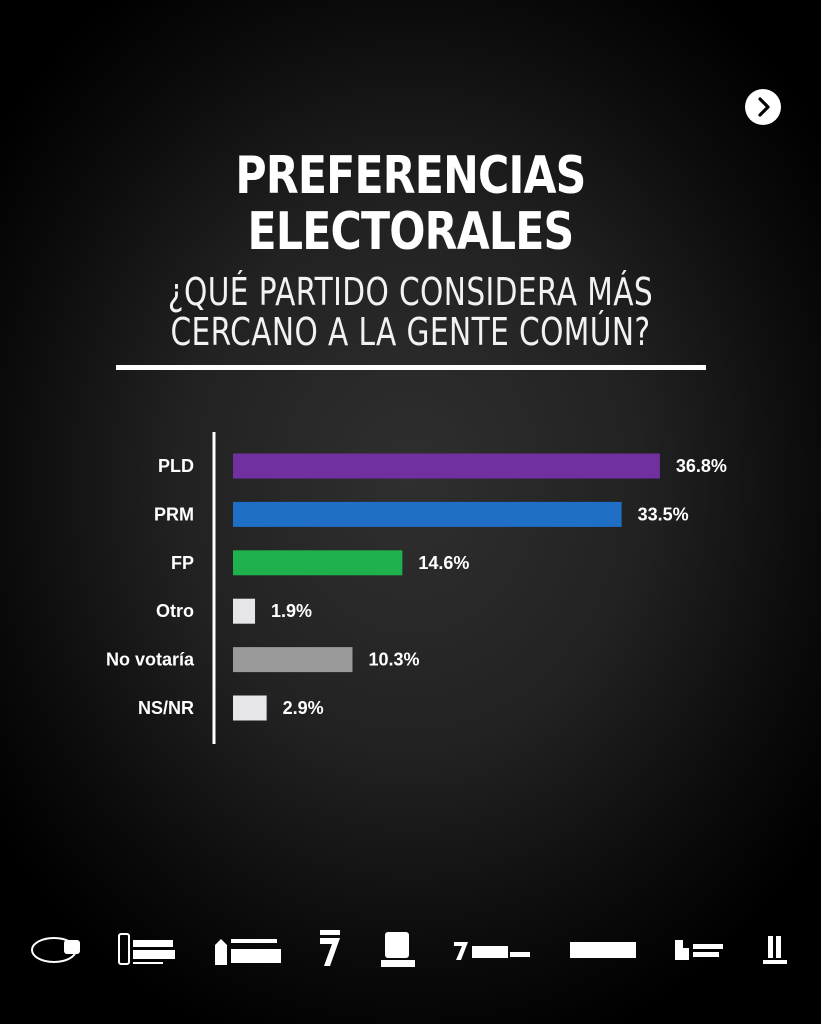 This screenshot has width=821, height=1024. What do you see at coordinates (443, 563) in the screenshot?
I see `value-label: 14.6%` at bounding box center [443, 563].